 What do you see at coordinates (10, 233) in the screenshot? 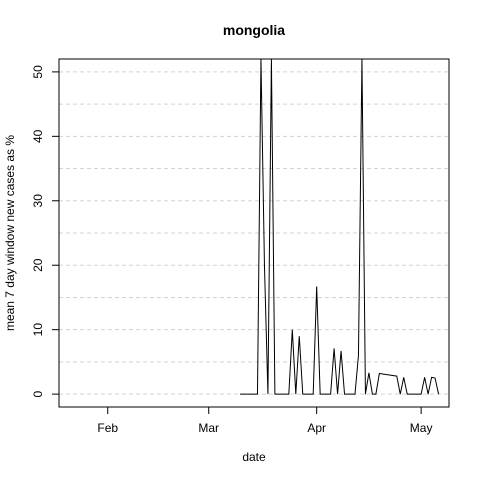
I see `y-axis-label: mean 7 day window new cases as %` at bounding box center [10, 233].